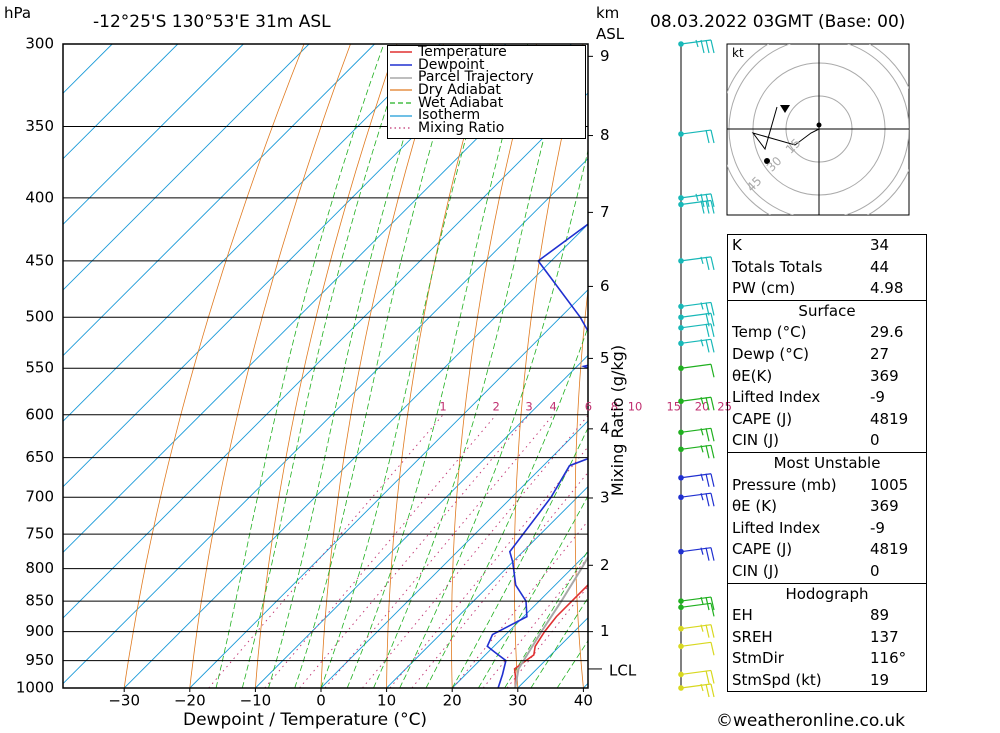 The image size is (1000, 733). Describe the element at coordinates (608, 13) in the screenshot. I see `km-unit-label: km` at that location.